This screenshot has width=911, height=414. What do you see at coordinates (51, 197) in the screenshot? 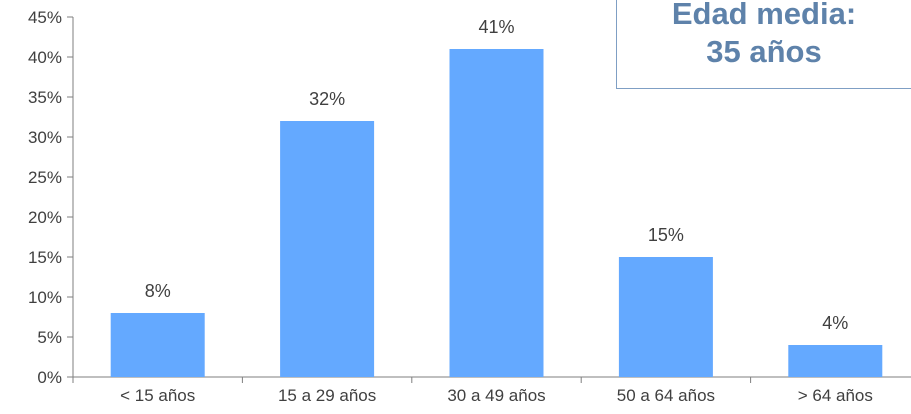
I see `y-axis: 0% 5% 10% 15% 20% 25% 30% 35% 40% 45%` at bounding box center [51, 197].